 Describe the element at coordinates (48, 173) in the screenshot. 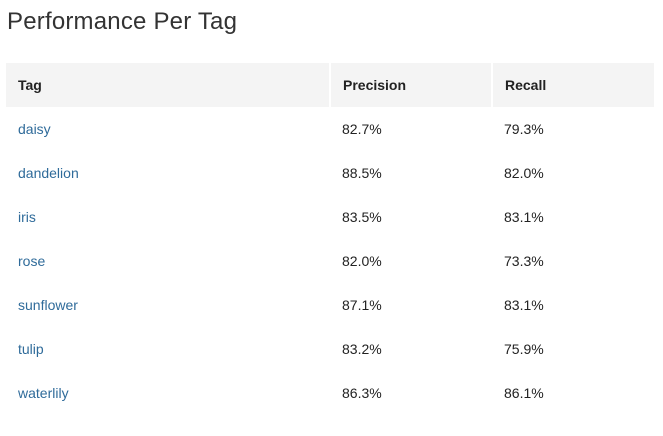

I see `tag-link: dandelion` at that location.